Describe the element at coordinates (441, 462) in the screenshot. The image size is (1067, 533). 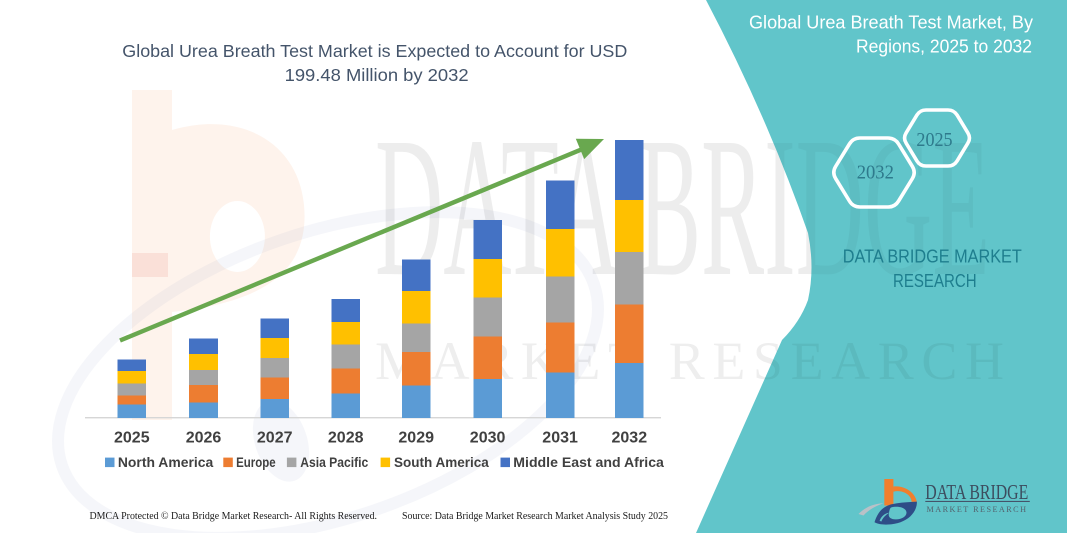
I see `svg-text: South America` at that location.